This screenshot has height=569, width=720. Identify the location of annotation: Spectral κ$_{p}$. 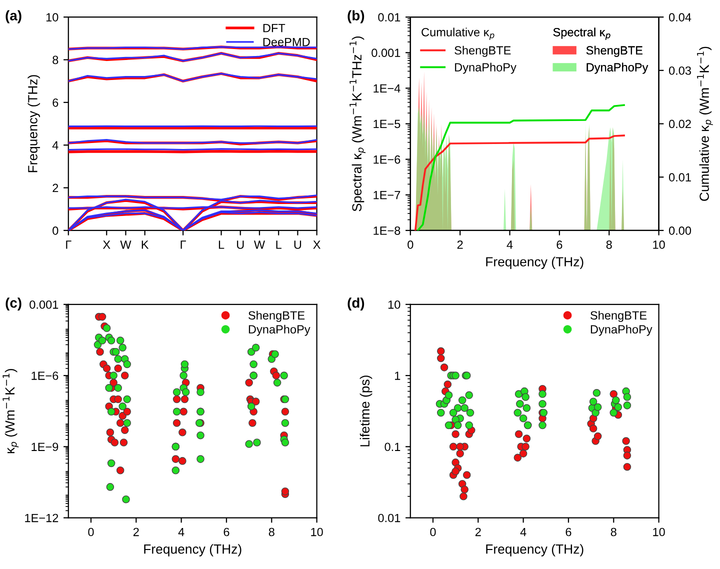
(581, 34).